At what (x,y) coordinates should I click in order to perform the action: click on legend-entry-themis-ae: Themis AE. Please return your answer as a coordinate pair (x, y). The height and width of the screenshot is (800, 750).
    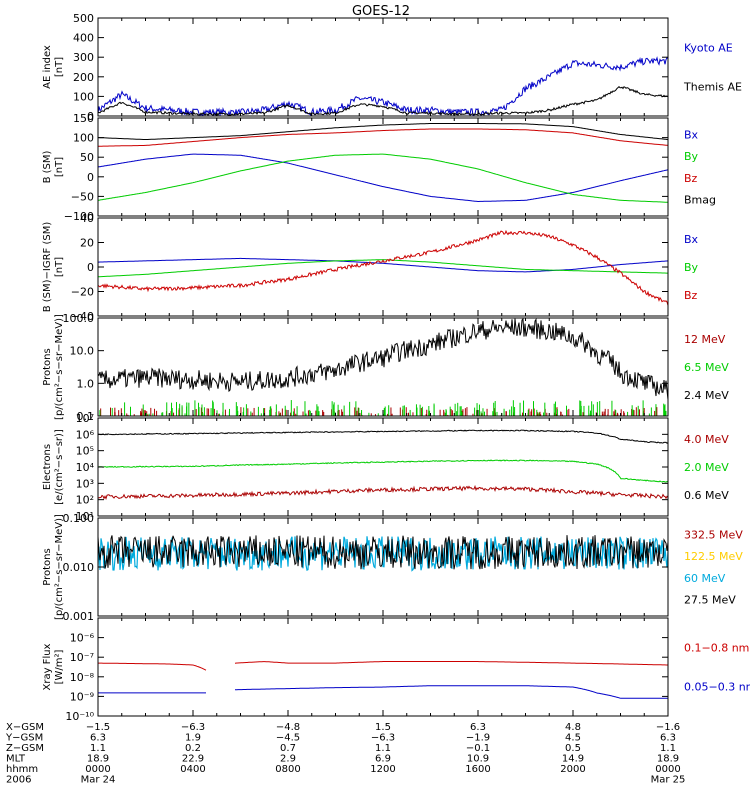
    Looking at the image, I should click on (712, 87).